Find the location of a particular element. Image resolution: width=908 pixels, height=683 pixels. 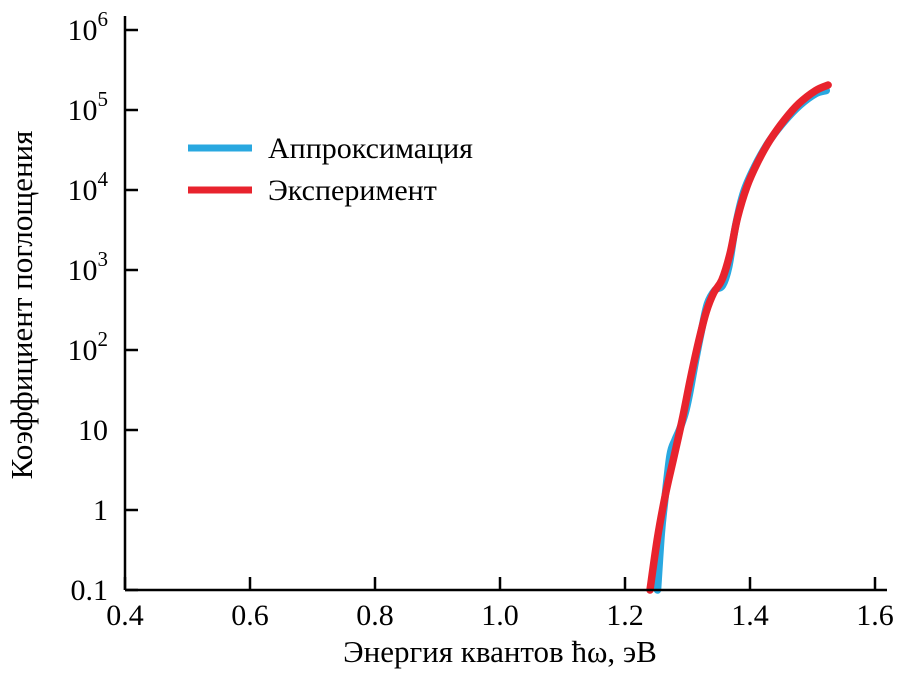

y-tick-label: 0.1 is located at coordinates (90, 590).